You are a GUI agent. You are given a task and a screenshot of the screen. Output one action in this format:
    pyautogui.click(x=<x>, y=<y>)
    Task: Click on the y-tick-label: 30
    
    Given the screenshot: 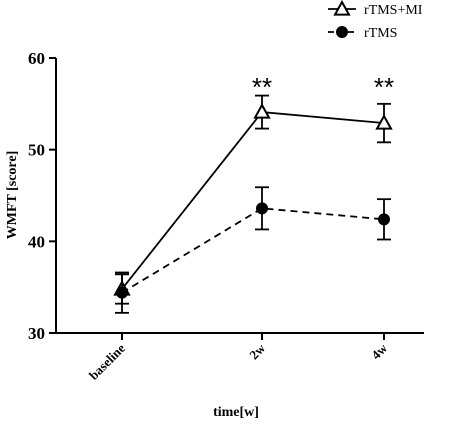 What is the action you would take?
    pyautogui.click(x=36, y=333)
    